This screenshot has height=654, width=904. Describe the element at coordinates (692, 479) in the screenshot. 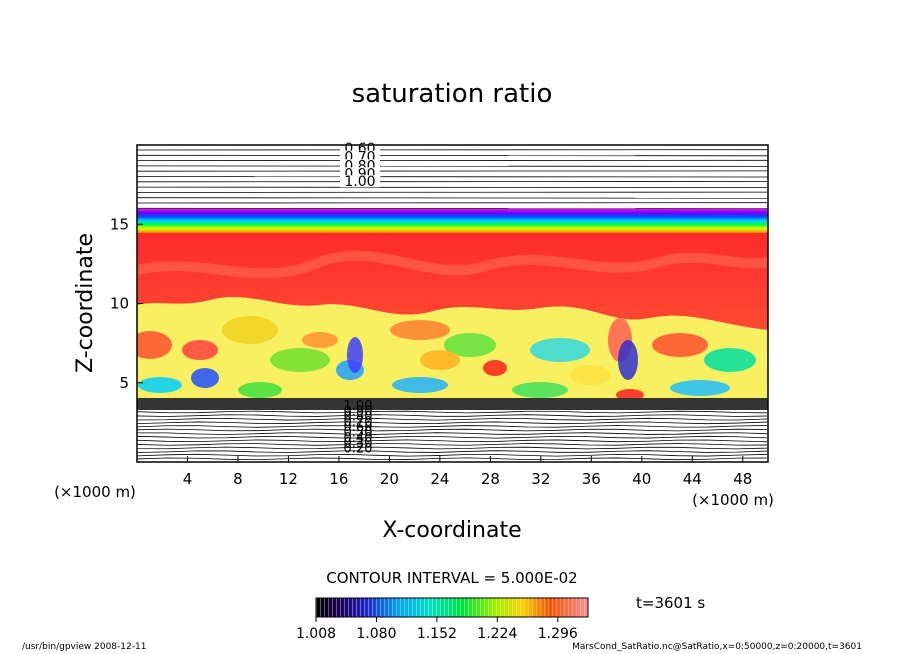

I see `x-tick-label: 44` at that location.